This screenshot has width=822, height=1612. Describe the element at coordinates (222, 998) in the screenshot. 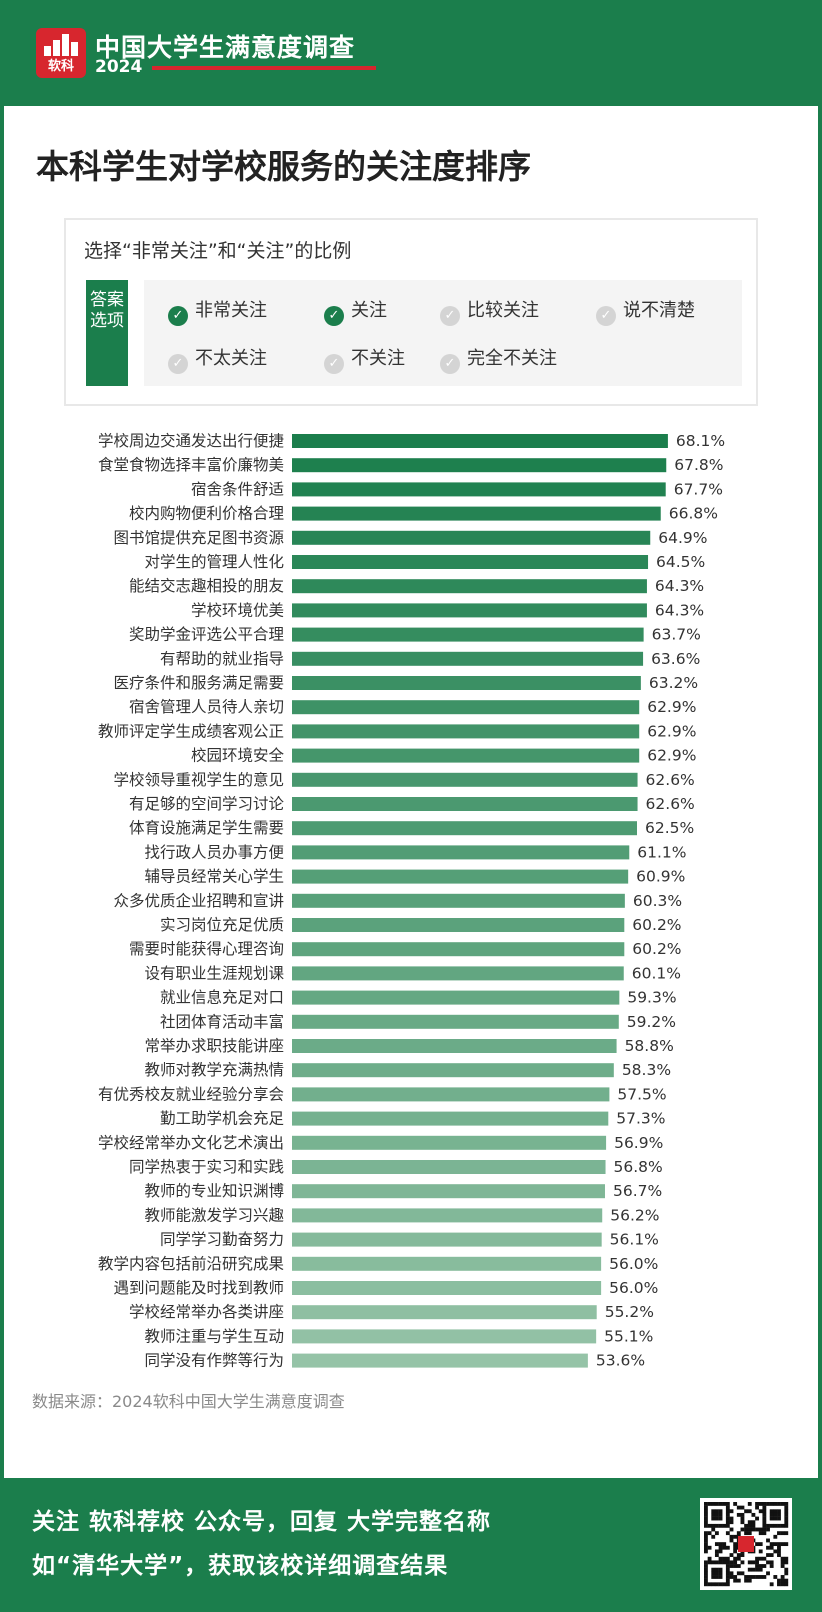

I see `category-label: 就业信息充足对口` at that location.